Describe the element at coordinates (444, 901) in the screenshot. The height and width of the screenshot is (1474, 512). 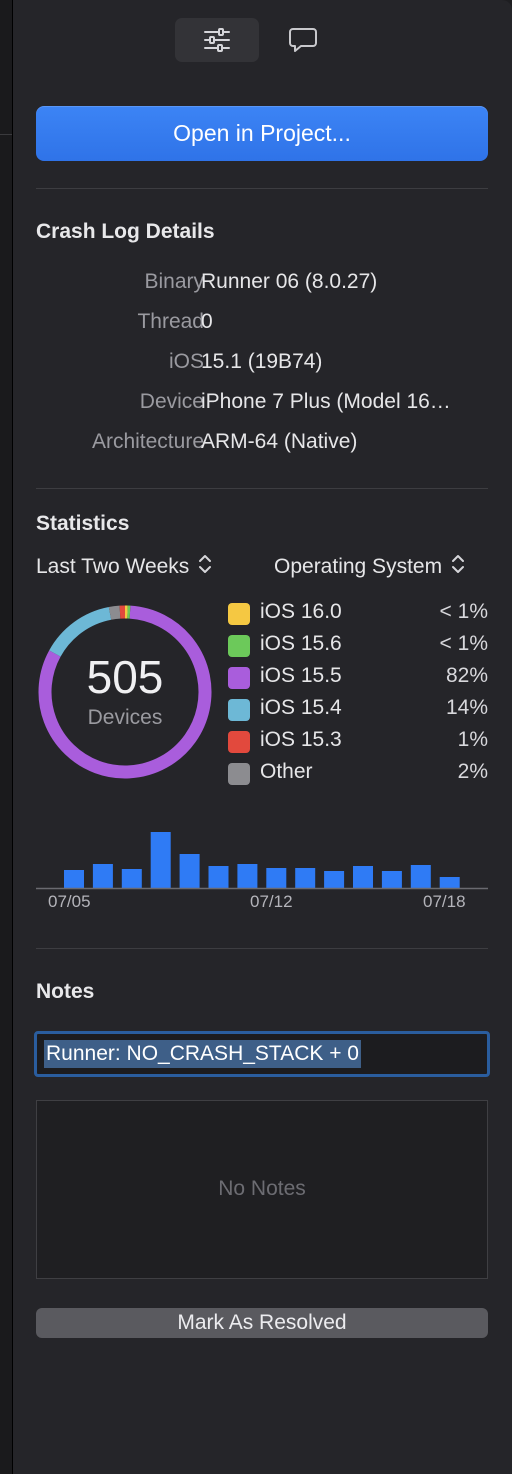
I see `x-tick-label: 07/18` at that location.